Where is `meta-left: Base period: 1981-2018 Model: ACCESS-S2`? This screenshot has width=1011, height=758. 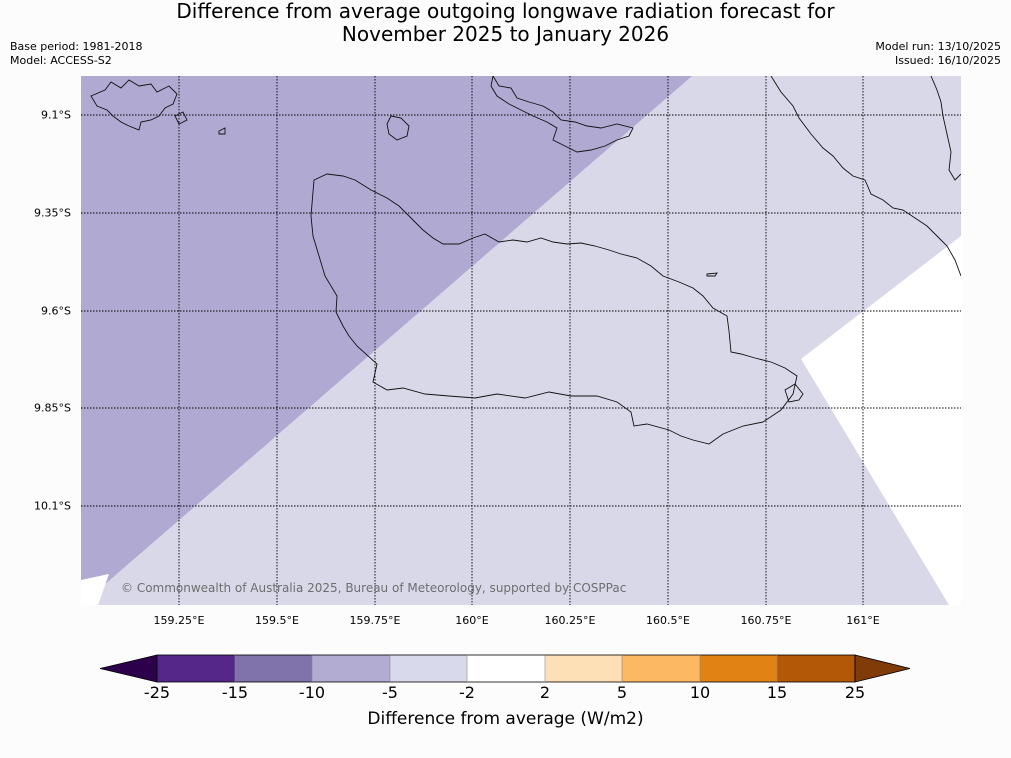
meta-left: Base period: 1981-2018 Model: ACCESS-S2 is located at coordinates (76, 54).